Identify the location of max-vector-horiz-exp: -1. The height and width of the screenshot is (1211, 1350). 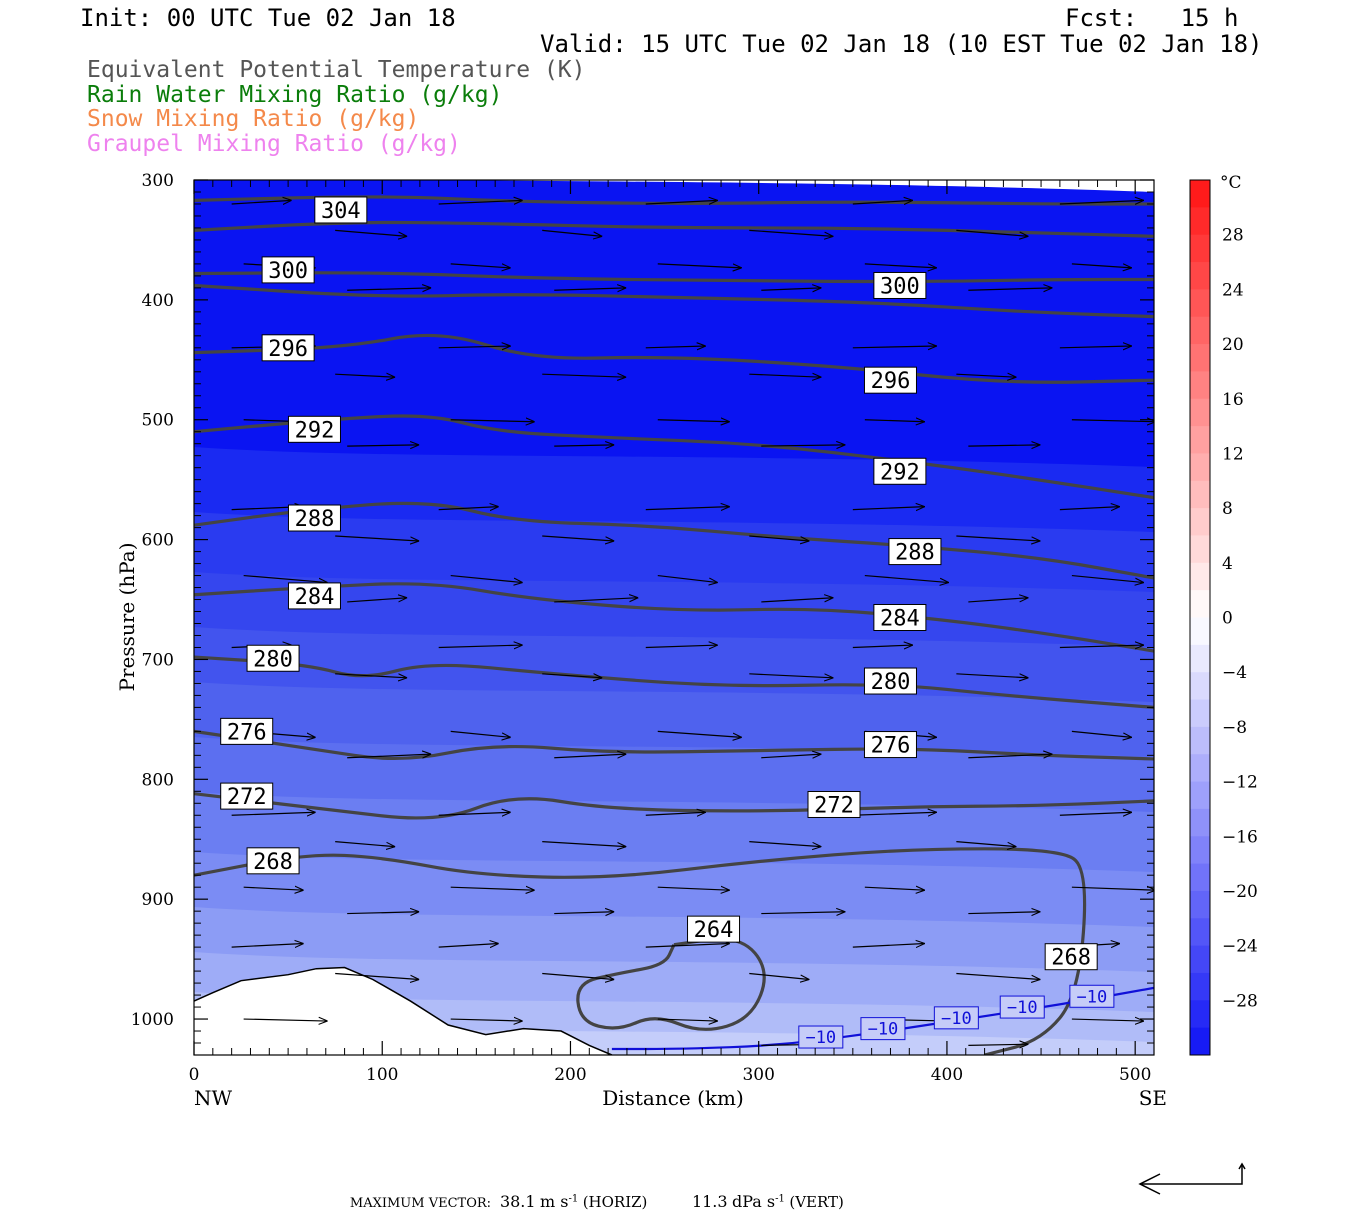
(573, 1199).